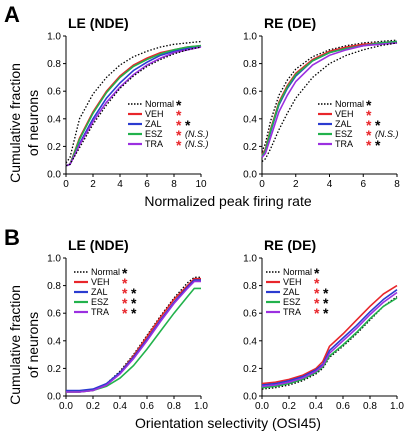  What do you see at coordinates (316, 406) in the screenshot?
I see `x-tick-label: 0.4` at bounding box center [316, 406].